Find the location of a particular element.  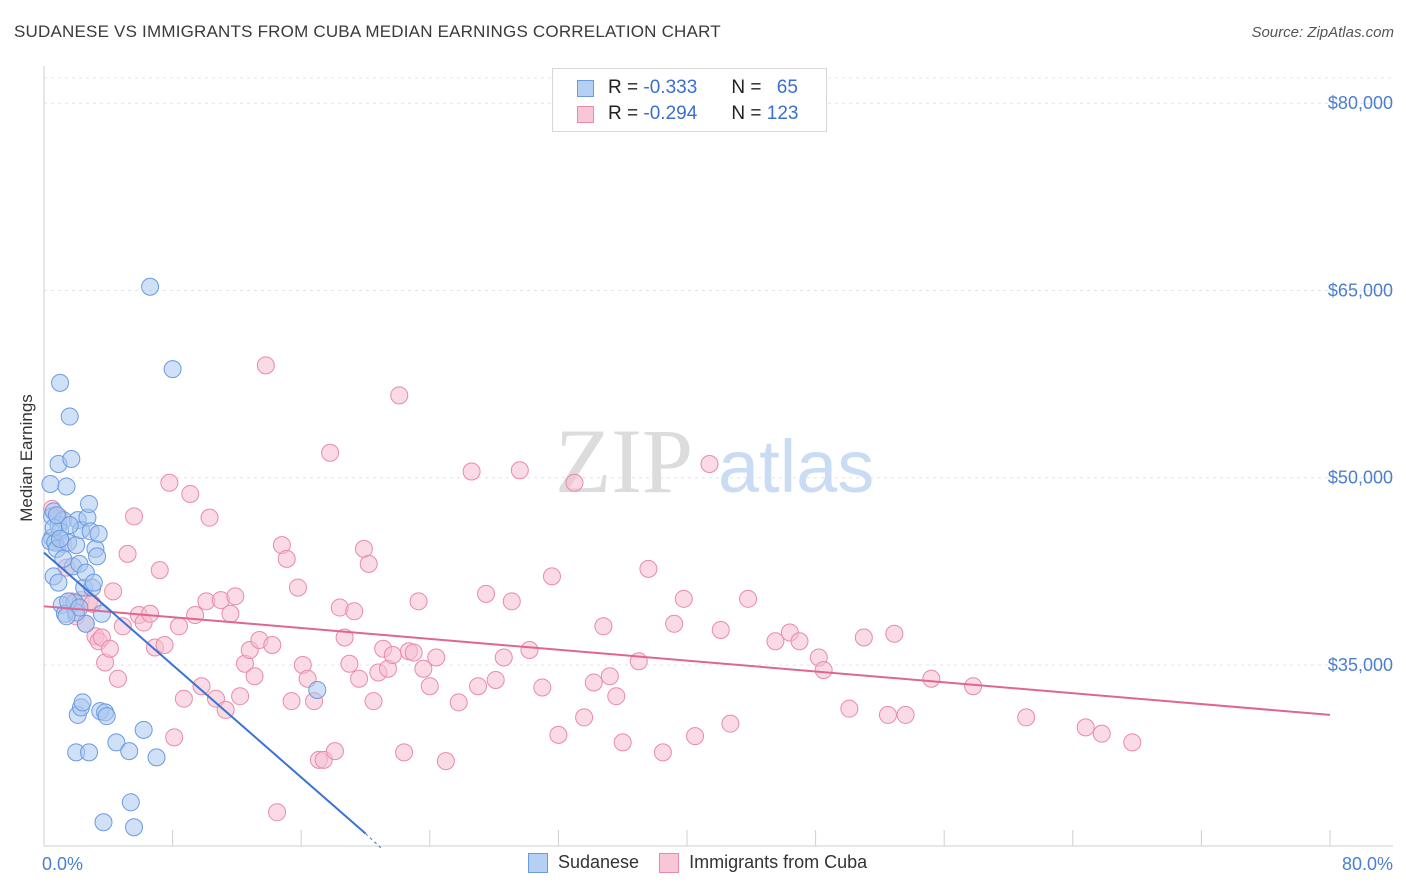

legend-swatch-cuba is located at coordinates (585, 114).